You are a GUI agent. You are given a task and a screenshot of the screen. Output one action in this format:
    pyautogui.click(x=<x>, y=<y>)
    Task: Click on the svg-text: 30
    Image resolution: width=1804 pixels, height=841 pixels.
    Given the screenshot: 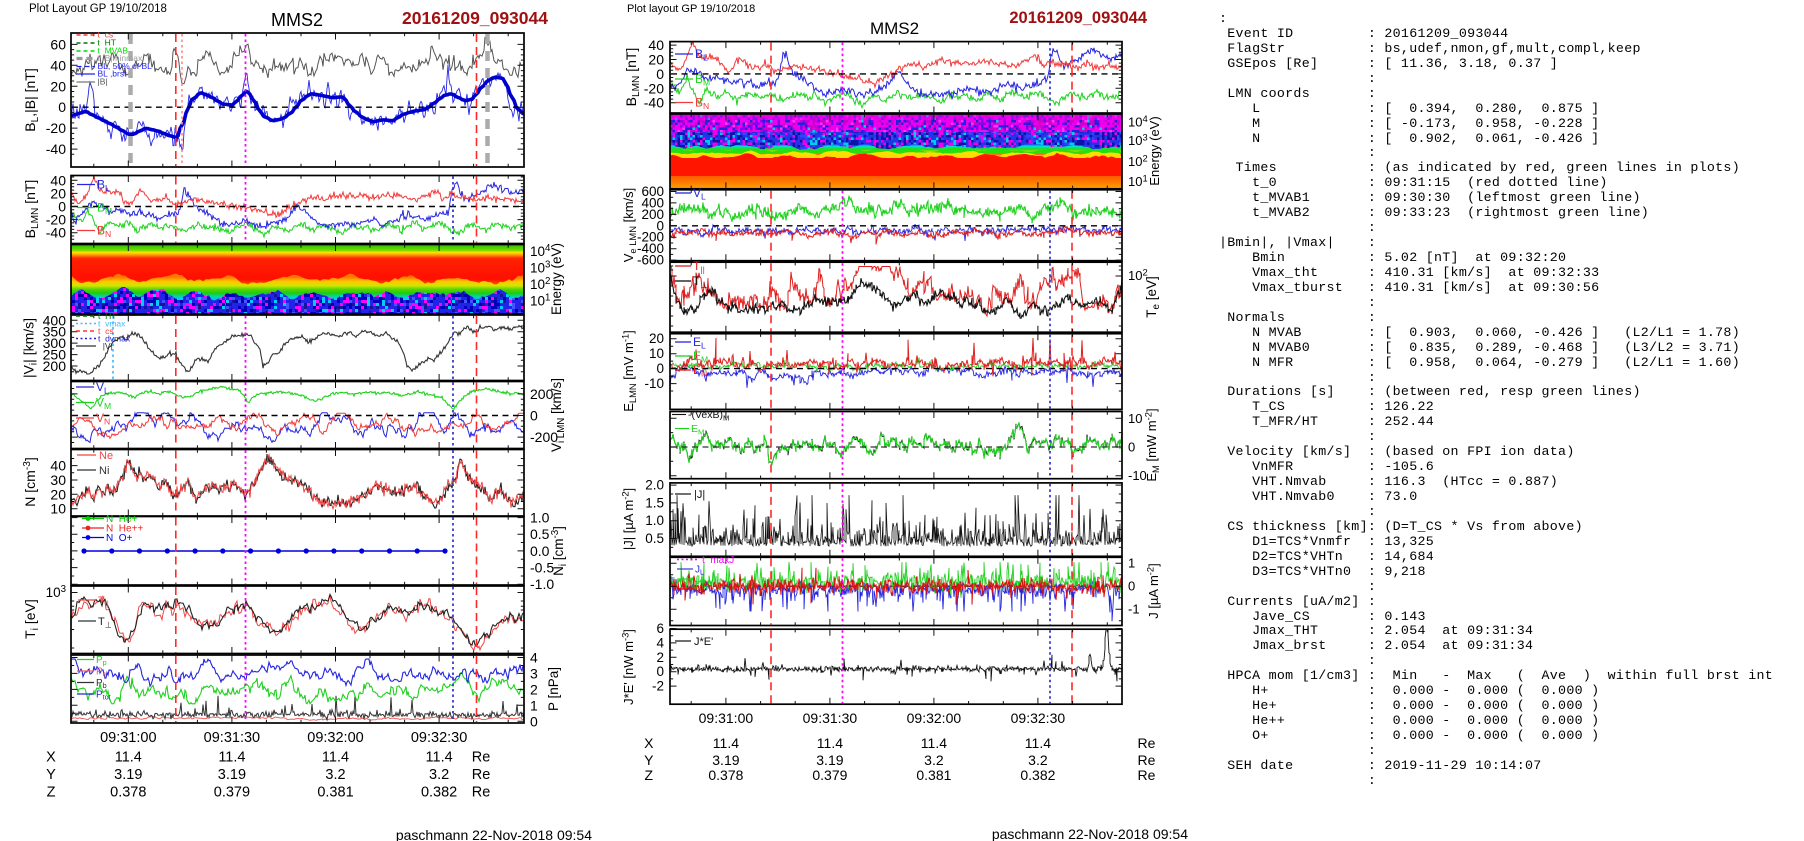 What is the action you would take?
    pyautogui.click(x=58, y=480)
    